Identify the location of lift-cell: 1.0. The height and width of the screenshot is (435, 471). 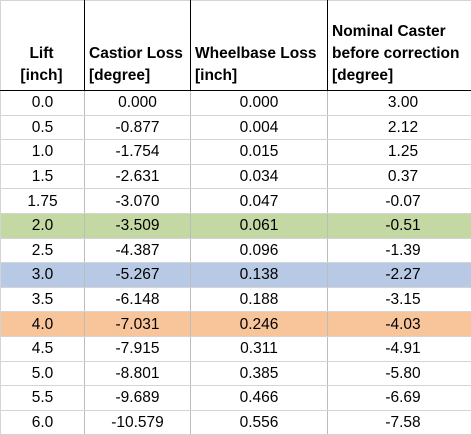
(43, 152).